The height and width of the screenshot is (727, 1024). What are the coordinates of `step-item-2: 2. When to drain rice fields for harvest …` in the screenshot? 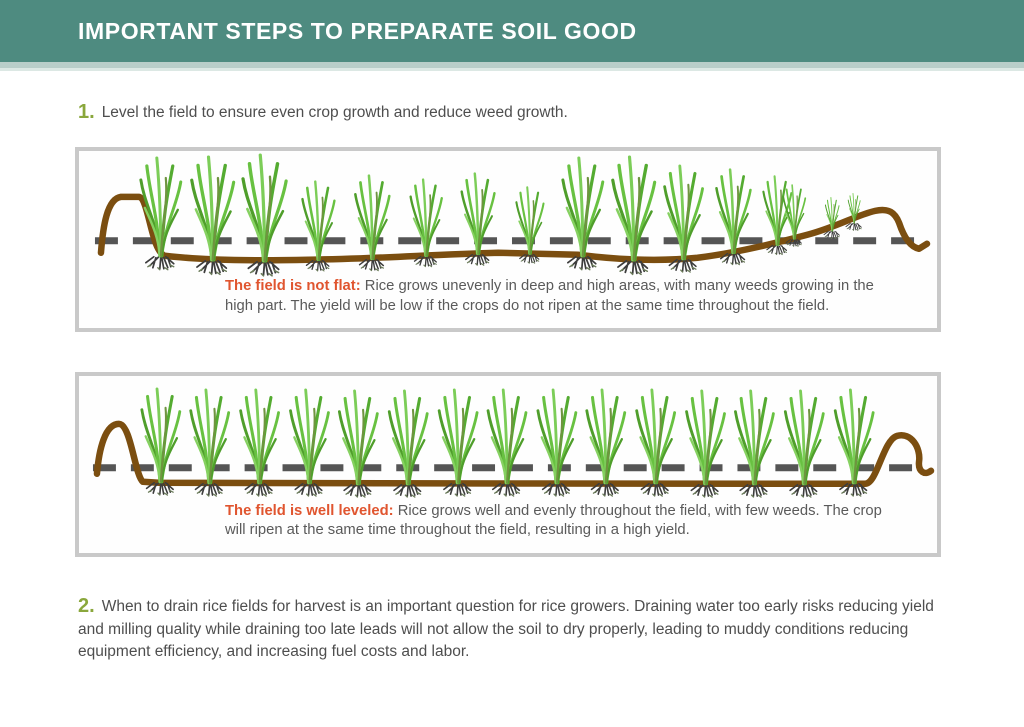 It's located at (521, 627).